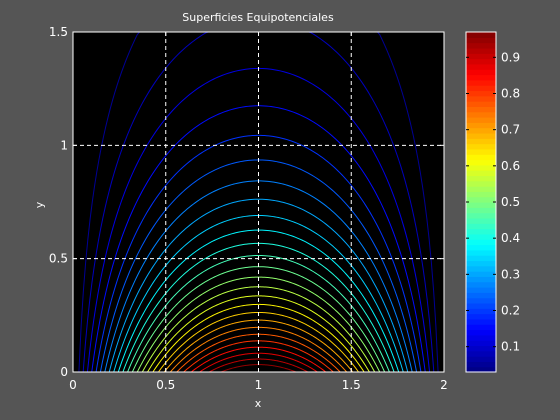  I want to click on x-tick-label: 0.5, so click(165, 385).